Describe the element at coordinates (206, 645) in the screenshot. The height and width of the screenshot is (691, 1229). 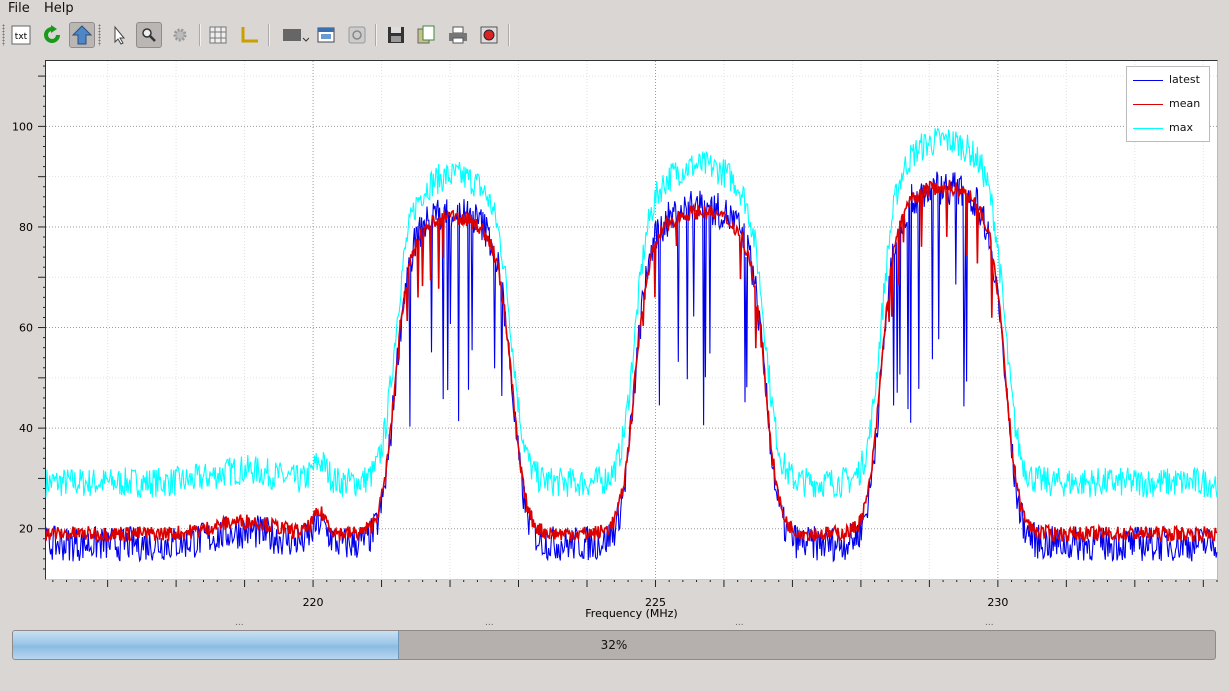
I see `progress-fill` at that location.